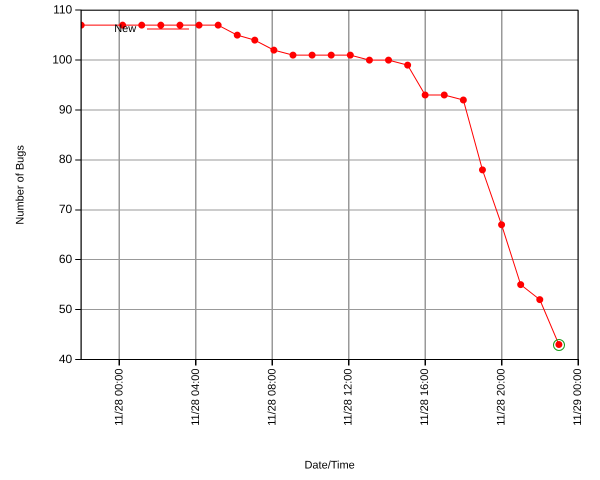  Describe the element at coordinates (65, 159) in the screenshot. I see `y-tick-label: 80` at that location.